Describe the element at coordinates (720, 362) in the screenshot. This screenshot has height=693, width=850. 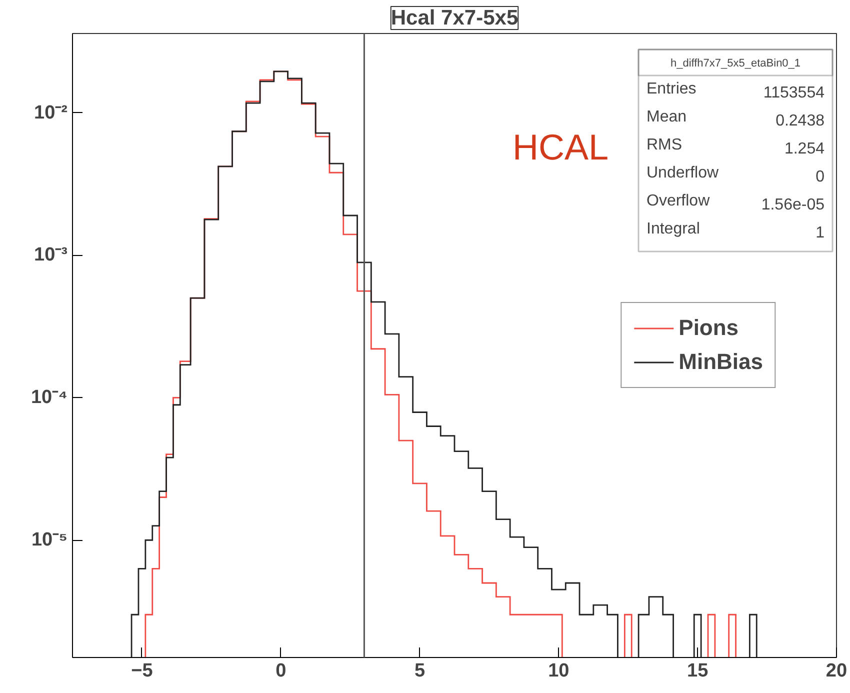
I see `legend-label: MinBias` at that location.